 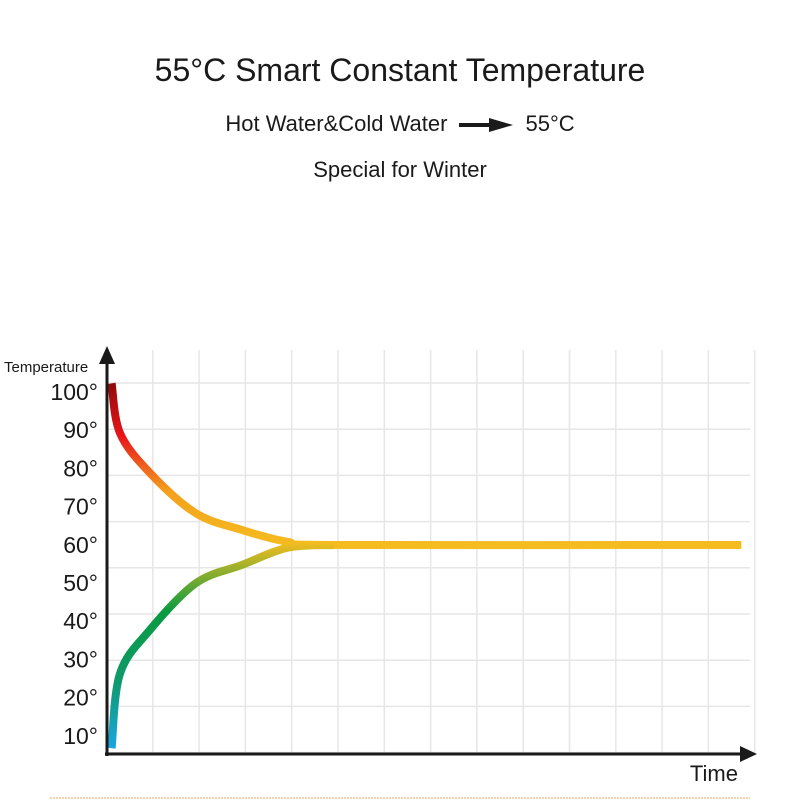 I want to click on right-arrow-icon, so click(x=486, y=125).